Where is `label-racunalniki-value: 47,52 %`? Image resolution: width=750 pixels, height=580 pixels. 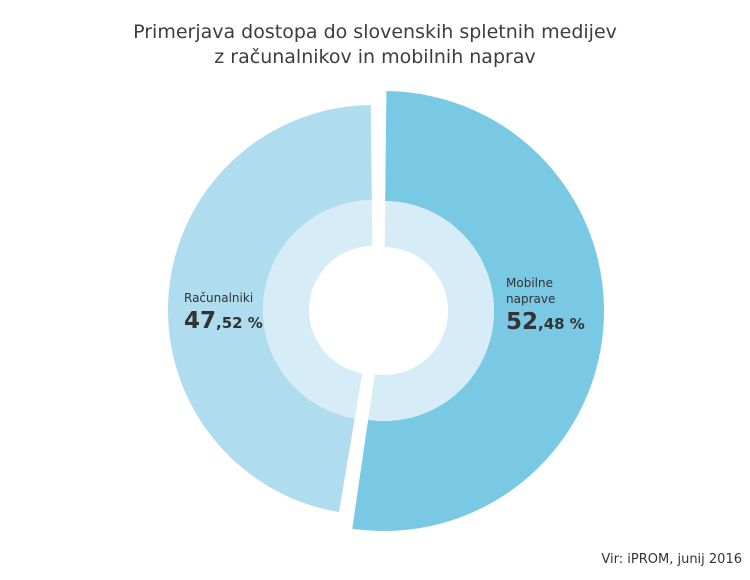
label-racunalniki-value: 47,52 % is located at coordinates (223, 321).